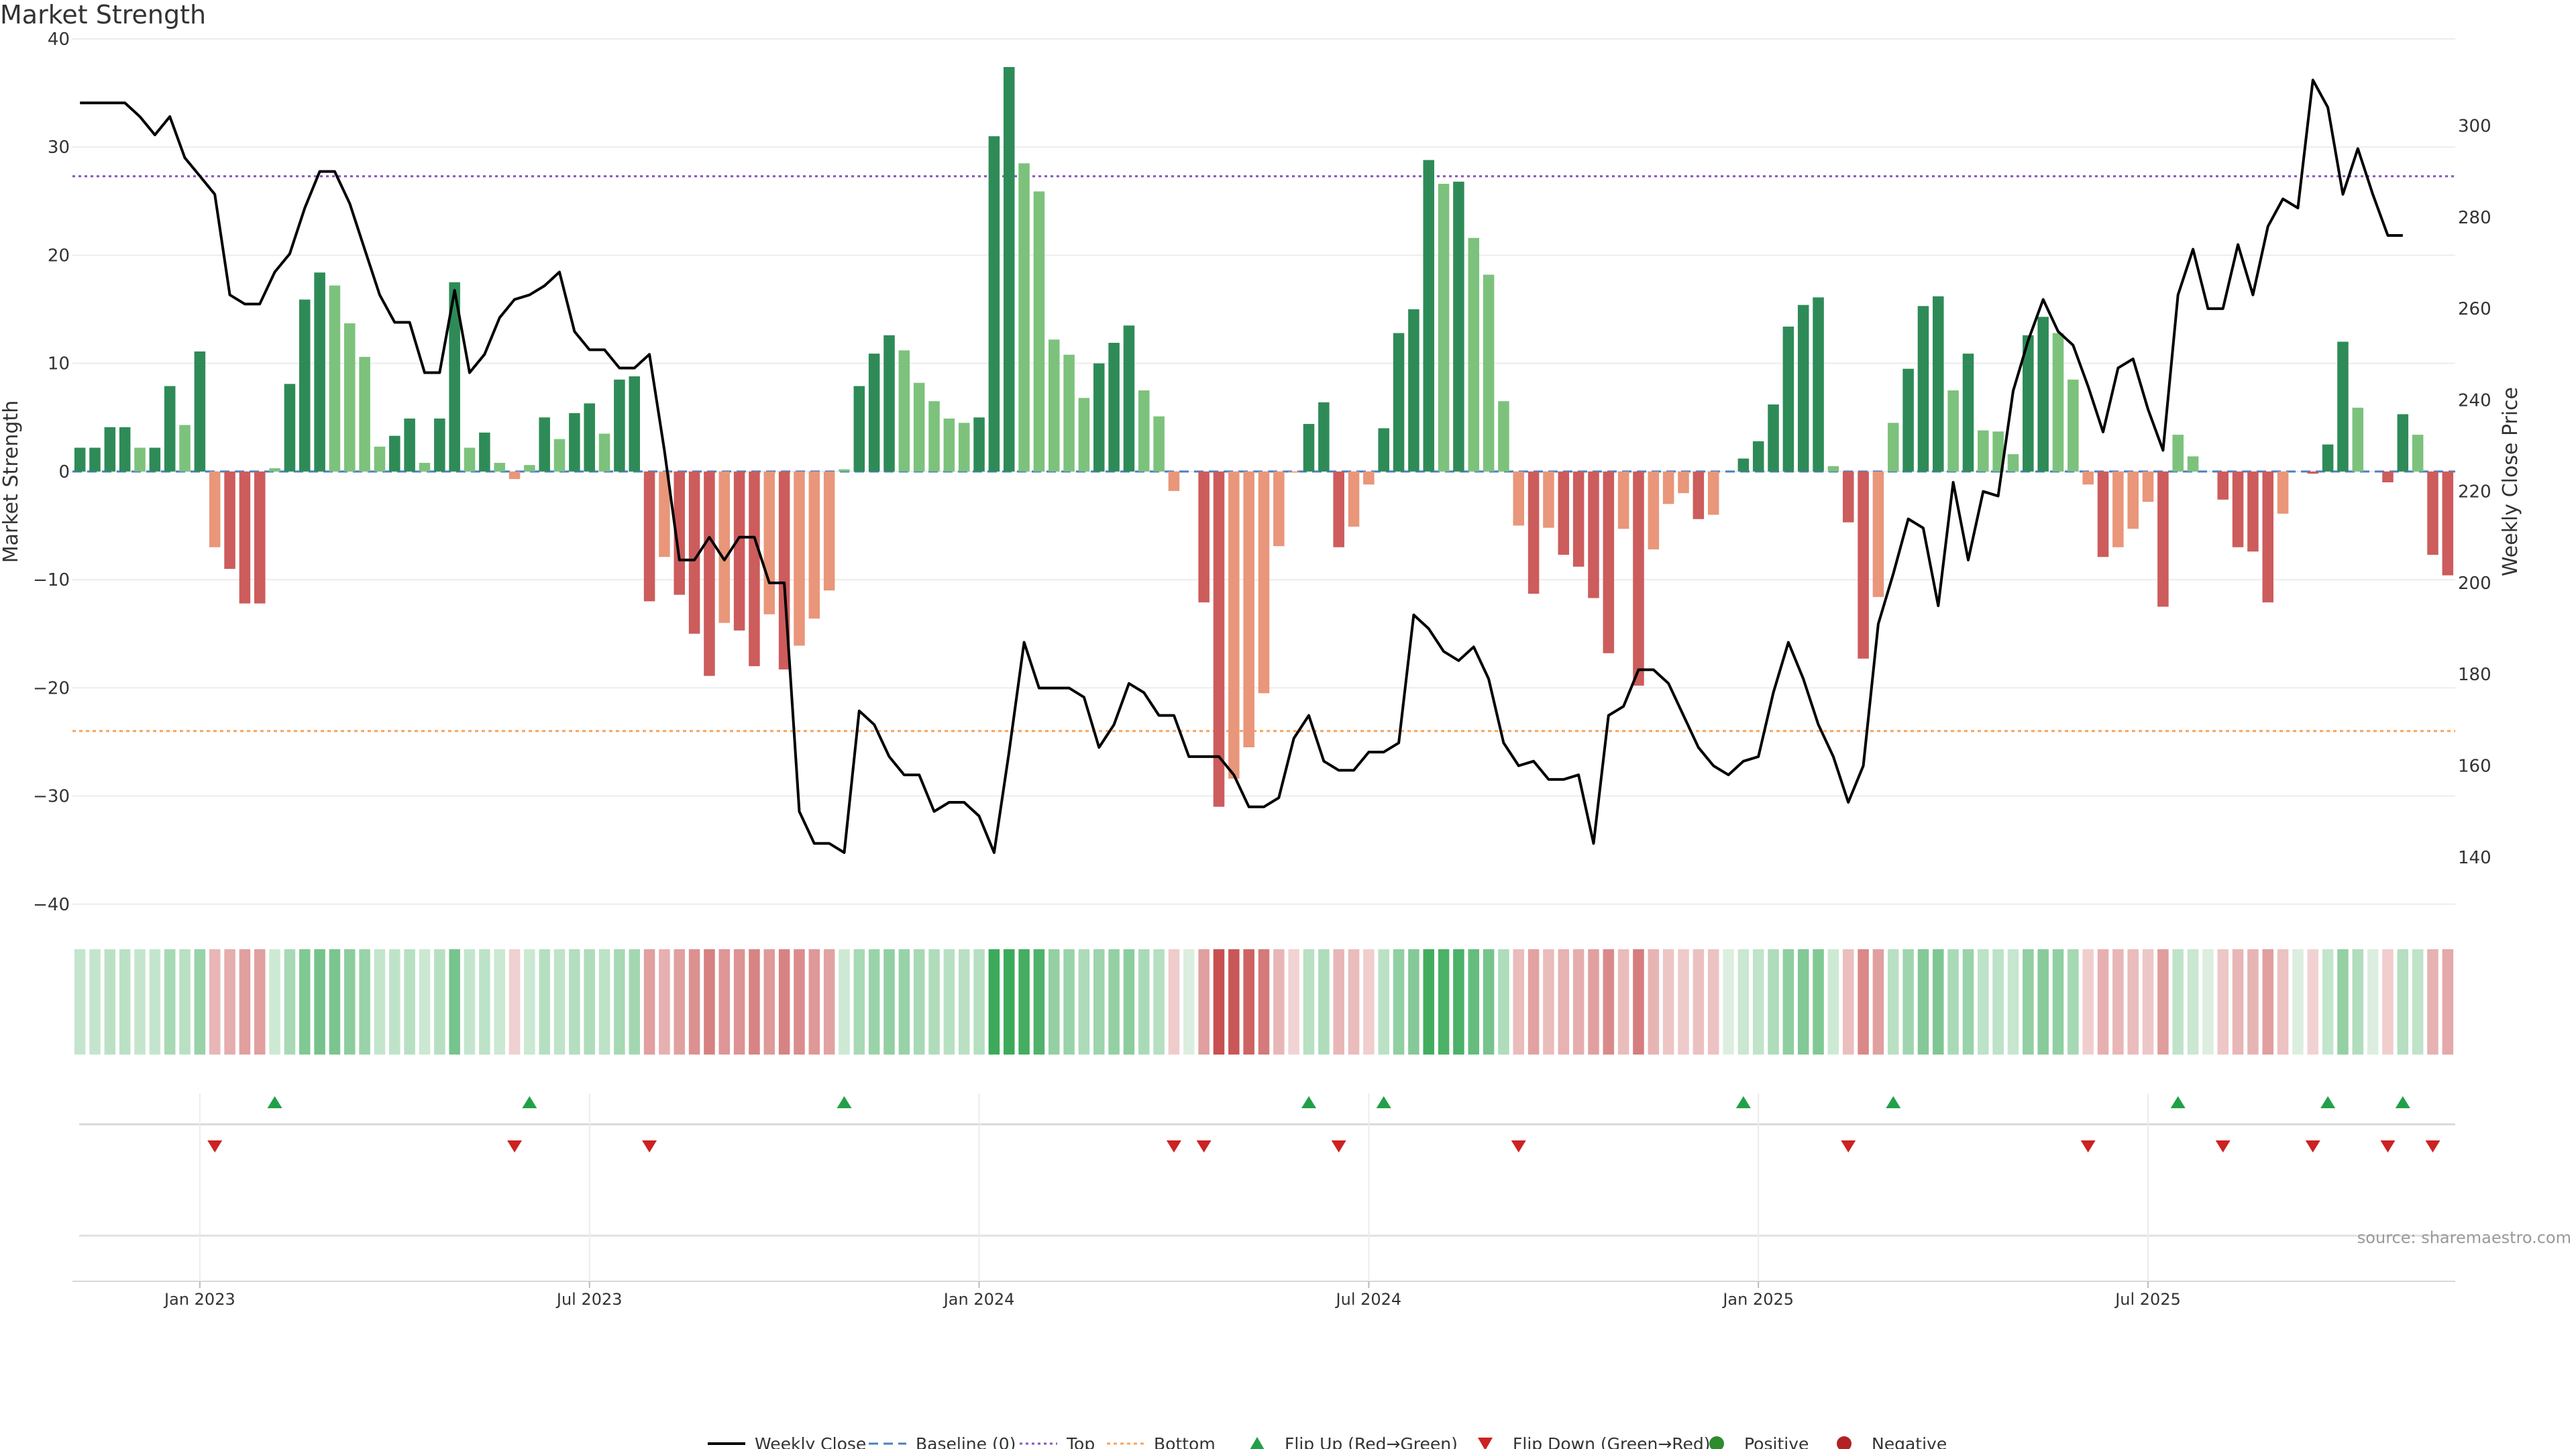  I want to click on y-axis-label-left: Market Strength, so click(11, 481).